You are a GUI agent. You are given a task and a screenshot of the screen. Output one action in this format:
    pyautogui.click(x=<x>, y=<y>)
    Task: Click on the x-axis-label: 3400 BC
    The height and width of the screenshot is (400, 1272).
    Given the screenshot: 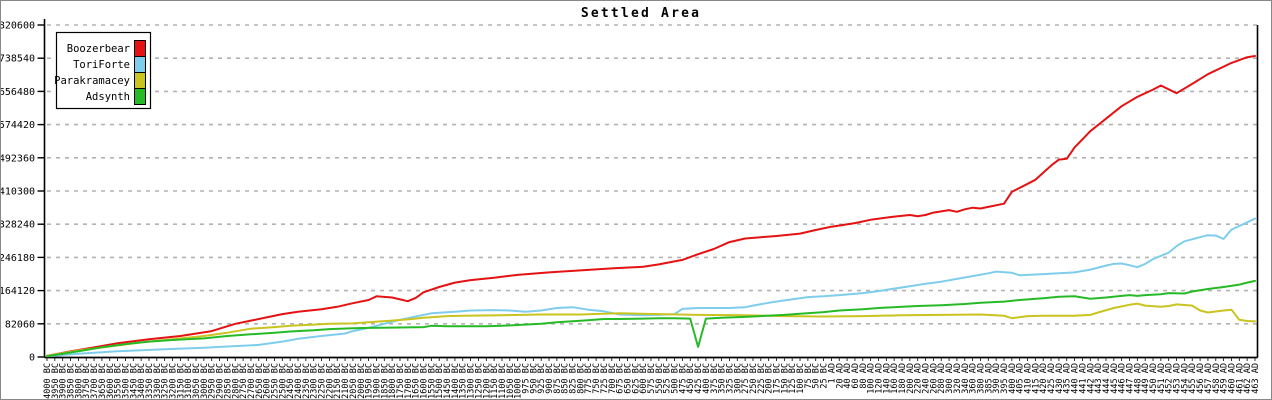 What is the action you would take?
    pyautogui.click(x=142, y=381)
    